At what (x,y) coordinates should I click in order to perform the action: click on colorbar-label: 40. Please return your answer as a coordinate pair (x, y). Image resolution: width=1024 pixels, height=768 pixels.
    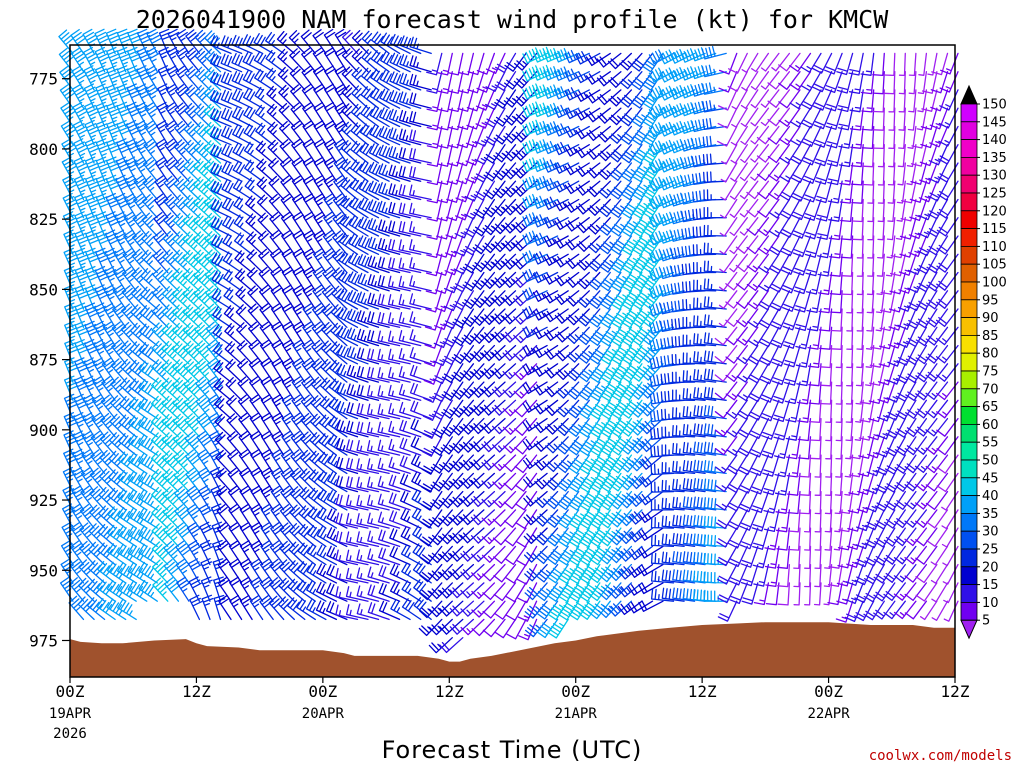
    Looking at the image, I should click on (990, 496).